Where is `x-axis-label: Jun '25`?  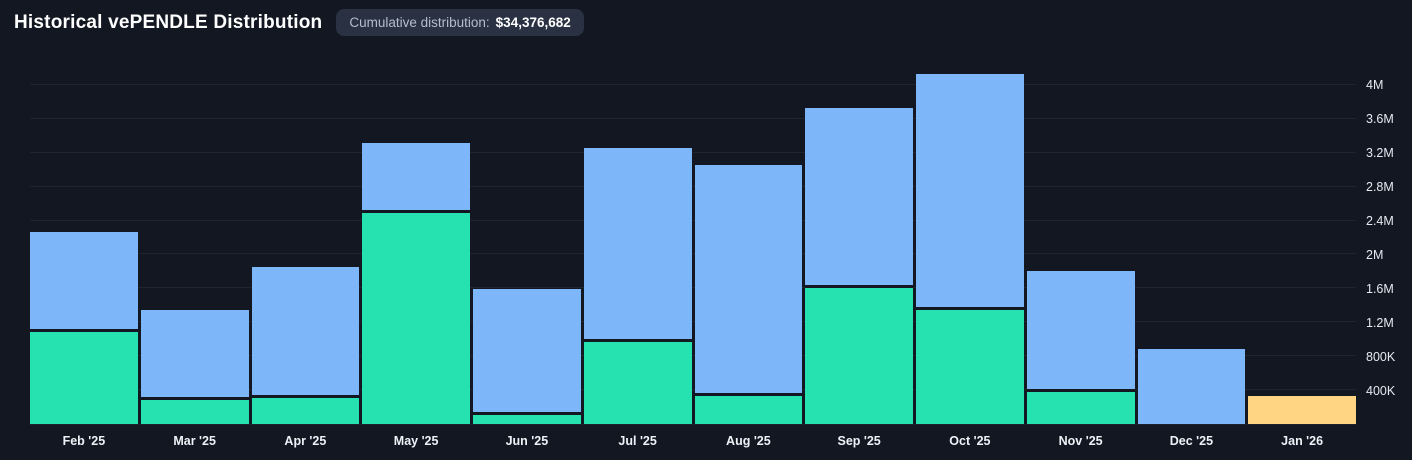
x-axis-label: Jun '25 is located at coordinates (527, 441).